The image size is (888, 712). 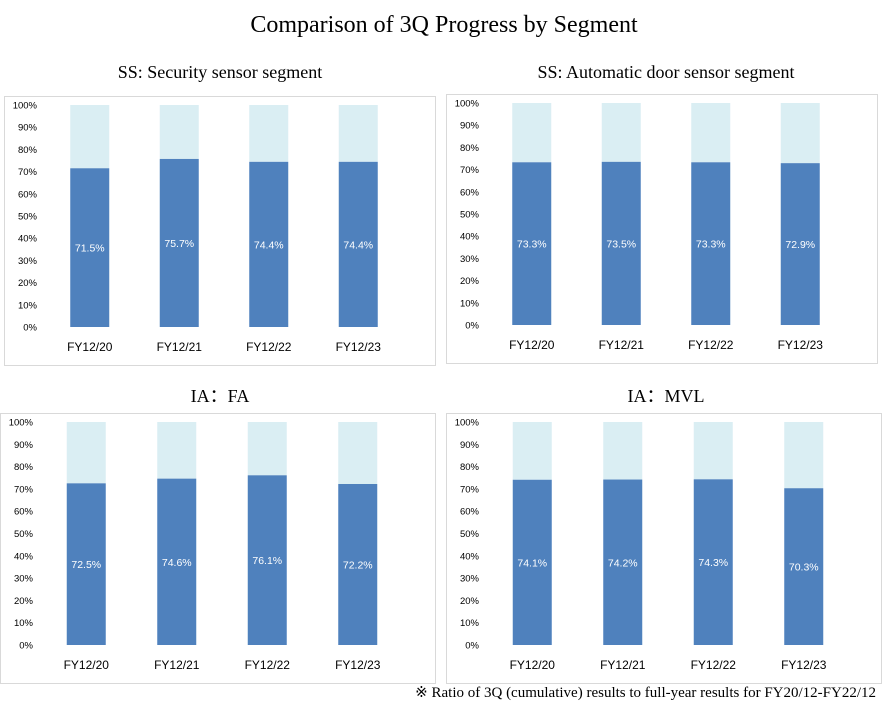 I want to click on data-label: 72.2%, so click(x=358, y=565).